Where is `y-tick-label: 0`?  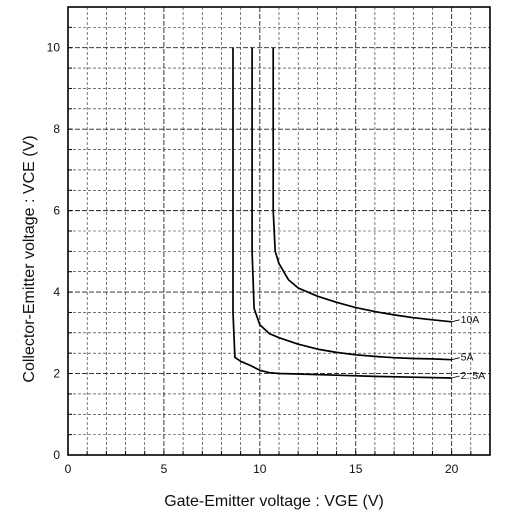
y-tick-label: 0 is located at coordinates (56, 455).